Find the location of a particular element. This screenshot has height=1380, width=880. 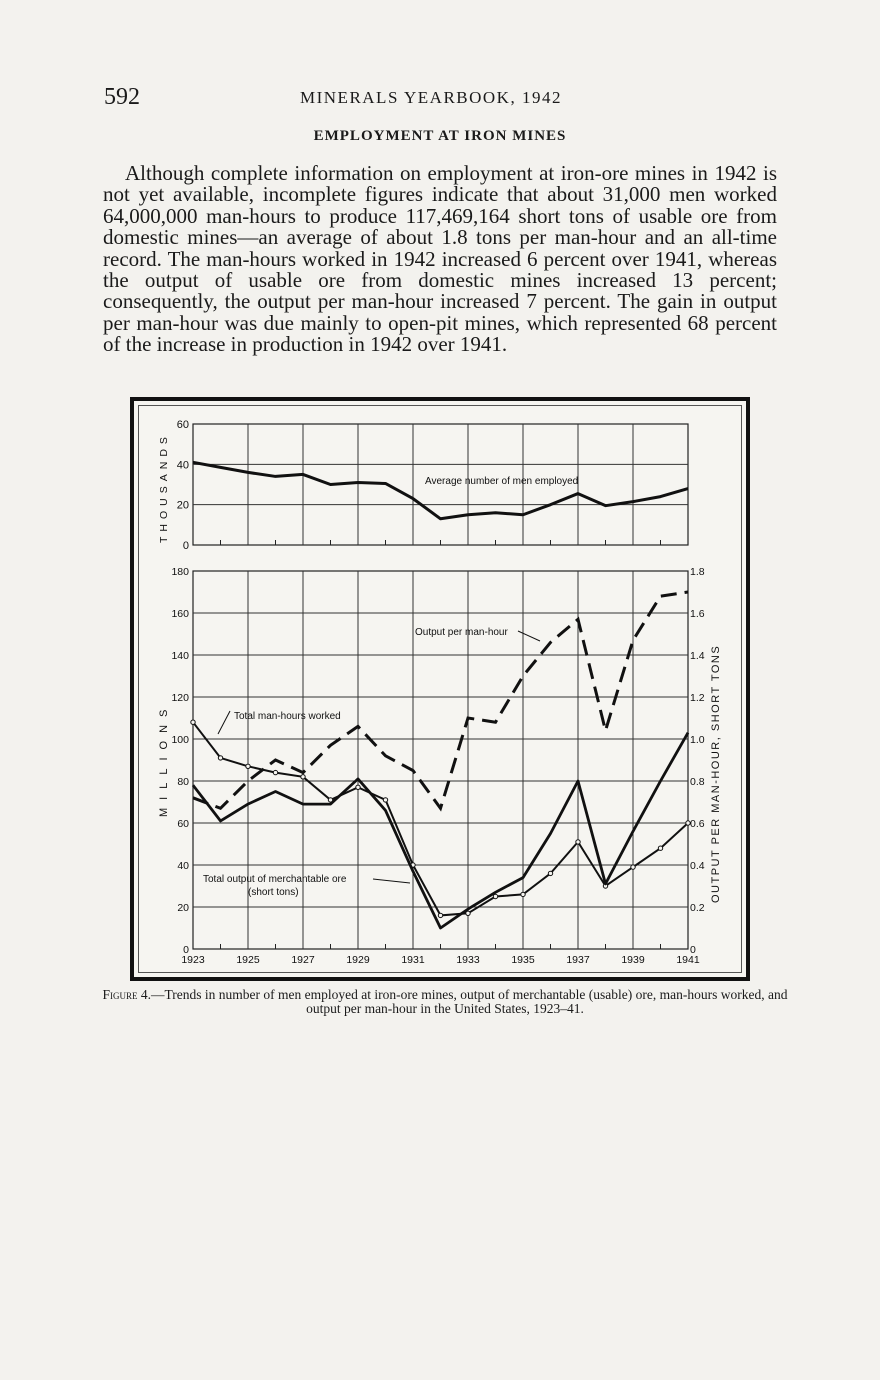

x-tick-label: 1929 is located at coordinates (358, 960).